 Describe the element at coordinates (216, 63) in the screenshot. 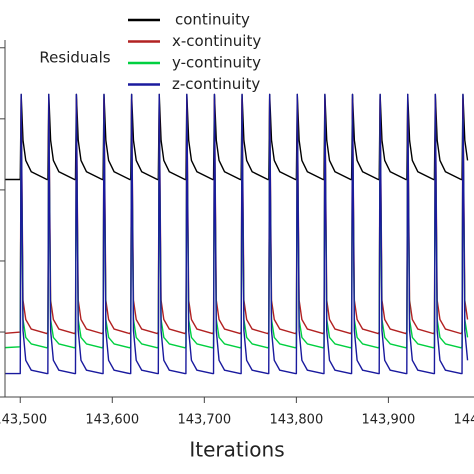

I see `legend-label: y-continuity` at that location.